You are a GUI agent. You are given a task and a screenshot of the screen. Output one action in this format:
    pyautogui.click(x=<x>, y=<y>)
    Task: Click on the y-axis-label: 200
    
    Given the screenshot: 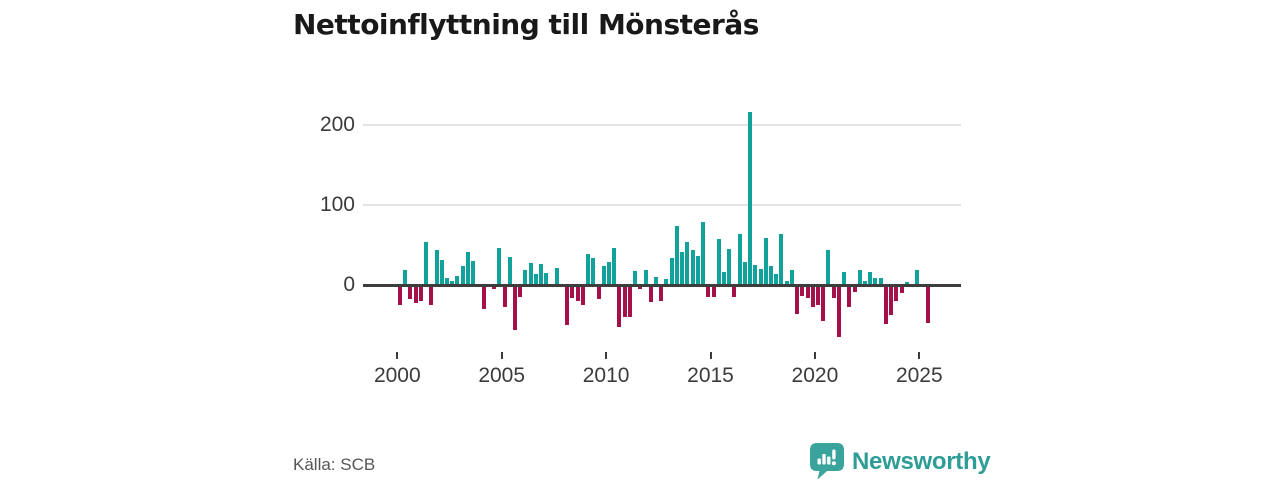 What is the action you would take?
    pyautogui.click(x=337, y=124)
    